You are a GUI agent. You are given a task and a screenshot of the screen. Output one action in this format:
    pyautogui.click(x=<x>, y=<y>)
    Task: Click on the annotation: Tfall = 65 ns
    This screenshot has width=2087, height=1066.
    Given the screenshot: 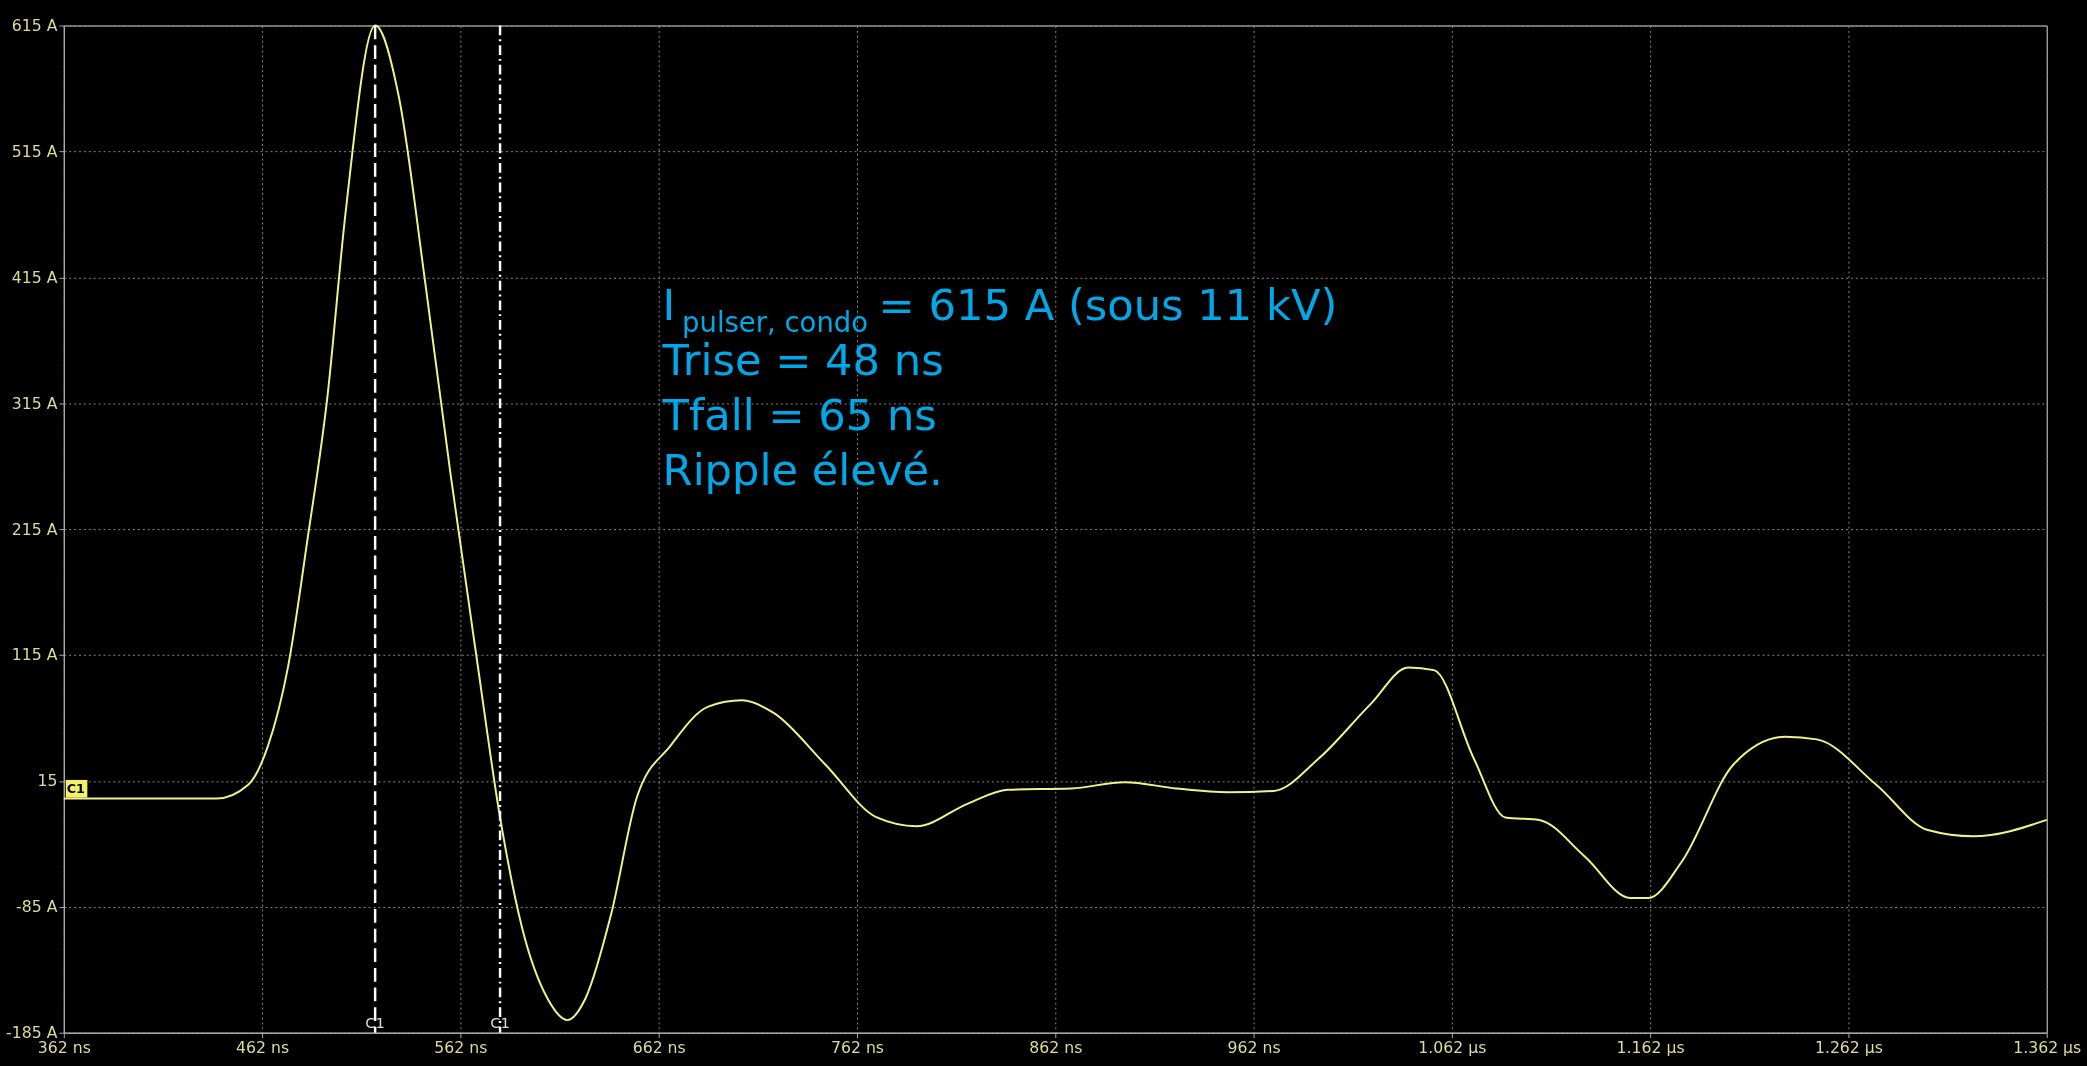 What is the action you would take?
    pyautogui.click(x=799, y=414)
    